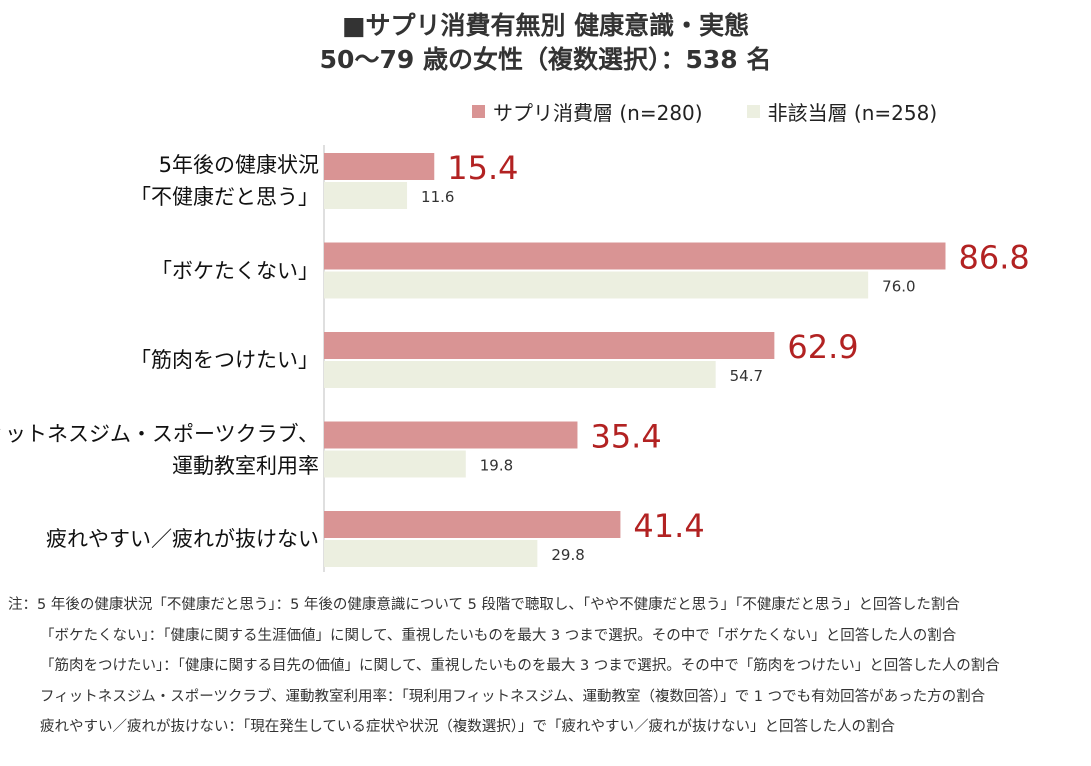  I want to click on value-label-non-applicable-5: 29.8, so click(567, 555).